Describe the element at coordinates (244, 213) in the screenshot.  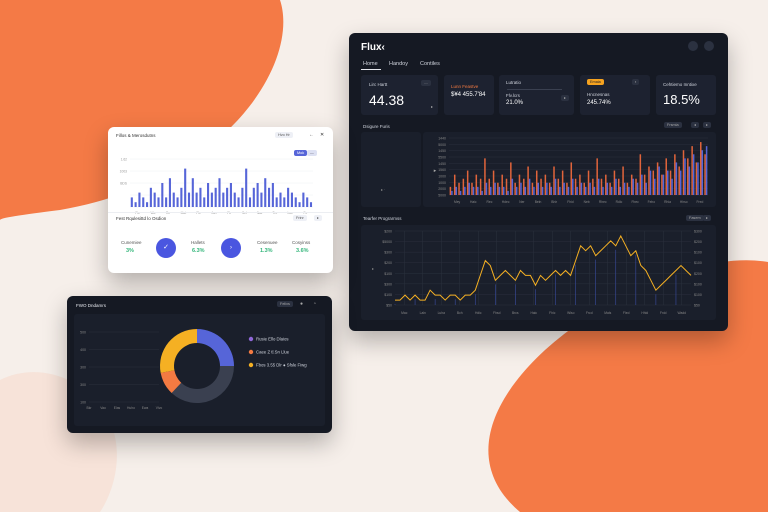
I see `x-tick-label: Sel` at that location.